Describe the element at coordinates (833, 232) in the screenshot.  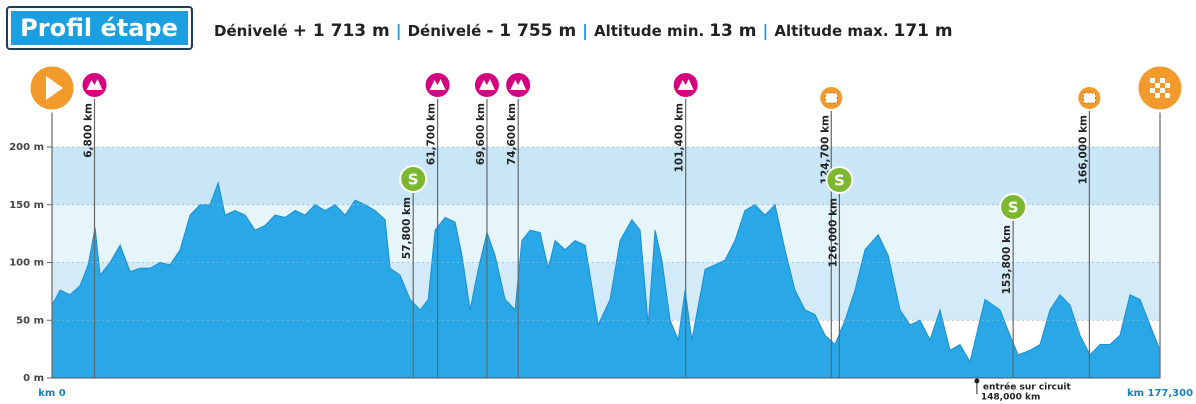
I see `marker-label: 126,000 km` at that location.